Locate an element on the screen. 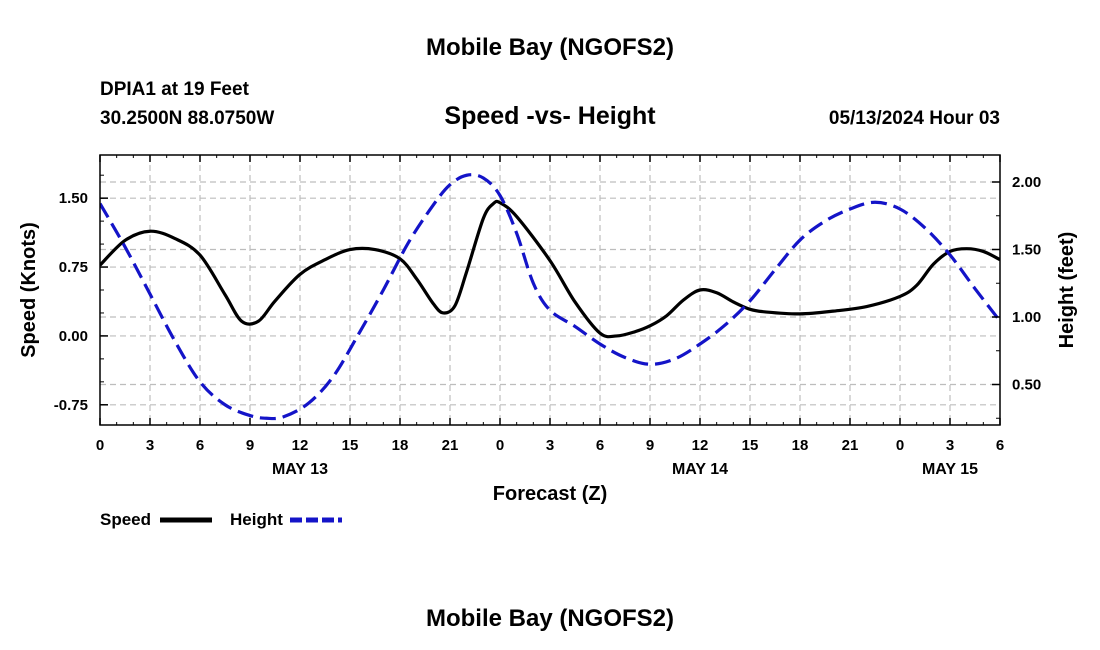 The width and height of the screenshot is (1100, 650). y-tick-label: 0.75 is located at coordinates (73, 267).